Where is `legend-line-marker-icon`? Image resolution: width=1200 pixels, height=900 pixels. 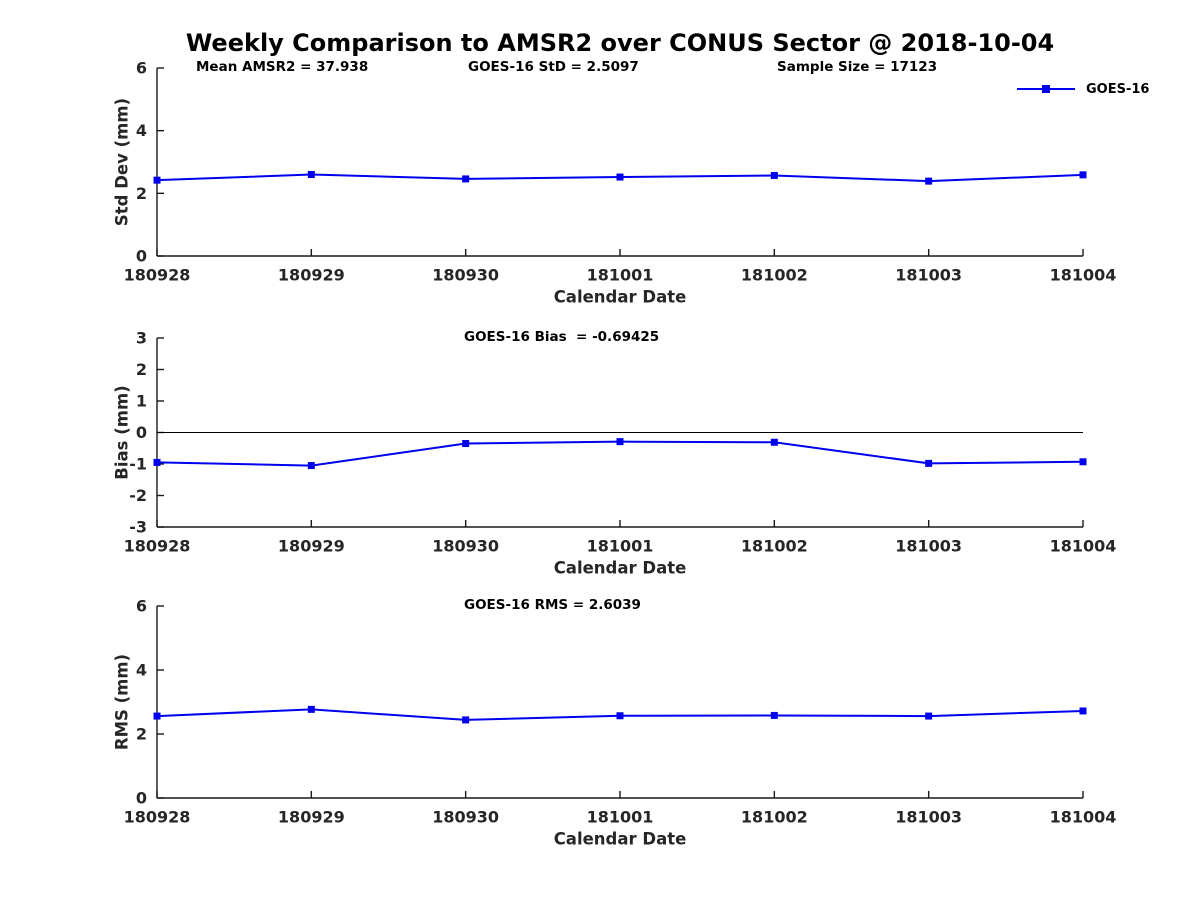 legend-line-marker-icon is located at coordinates (1046, 89).